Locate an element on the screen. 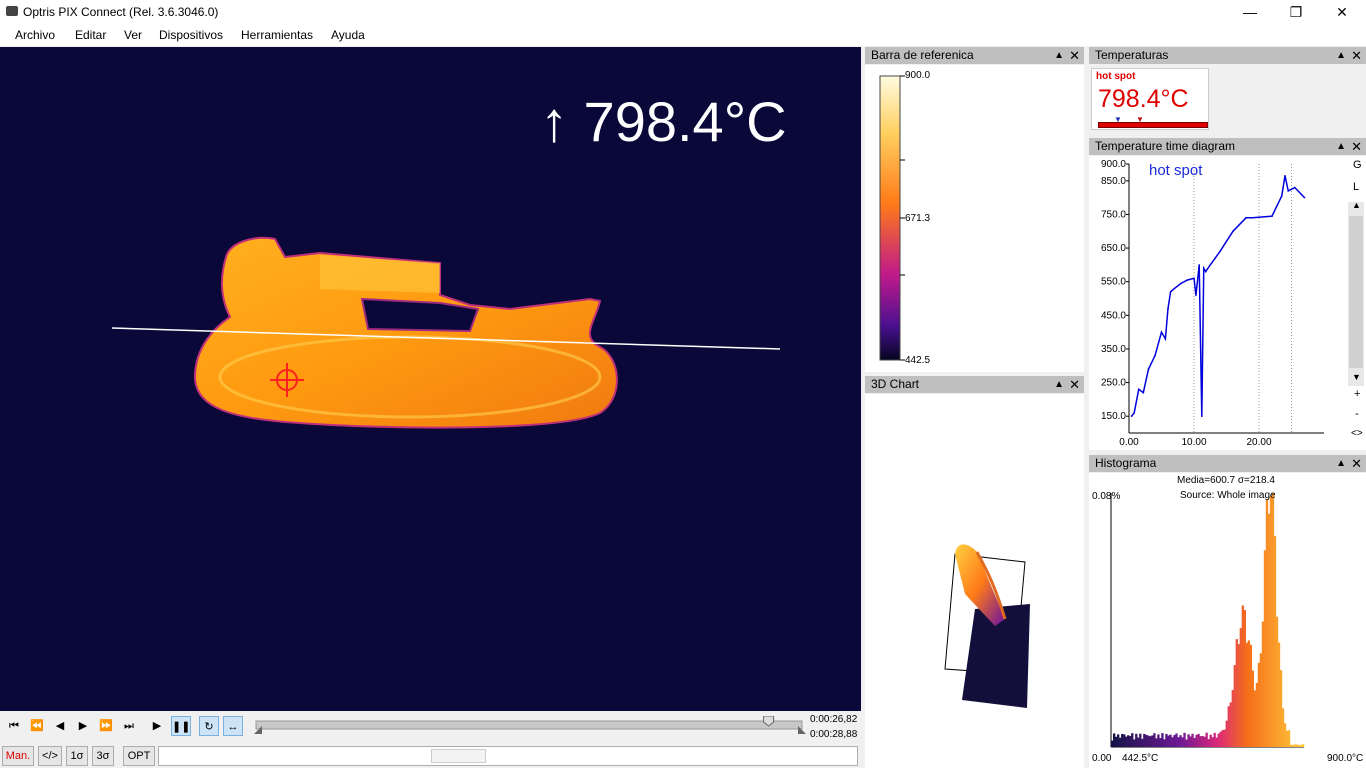  last-icon: ⏭ is located at coordinates (129, 726).